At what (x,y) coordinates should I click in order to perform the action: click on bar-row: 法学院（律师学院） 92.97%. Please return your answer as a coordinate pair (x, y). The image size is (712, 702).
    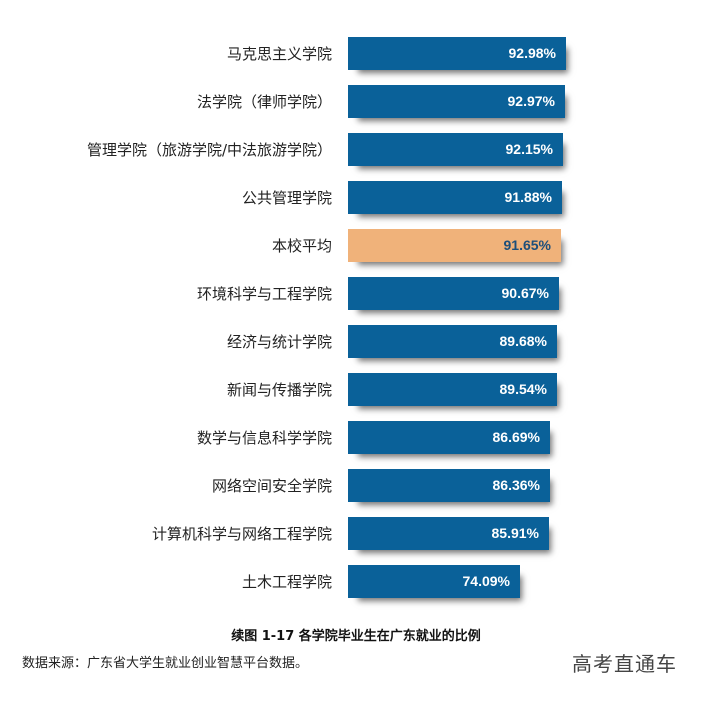
    Looking at the image, I should click on (356, 102).